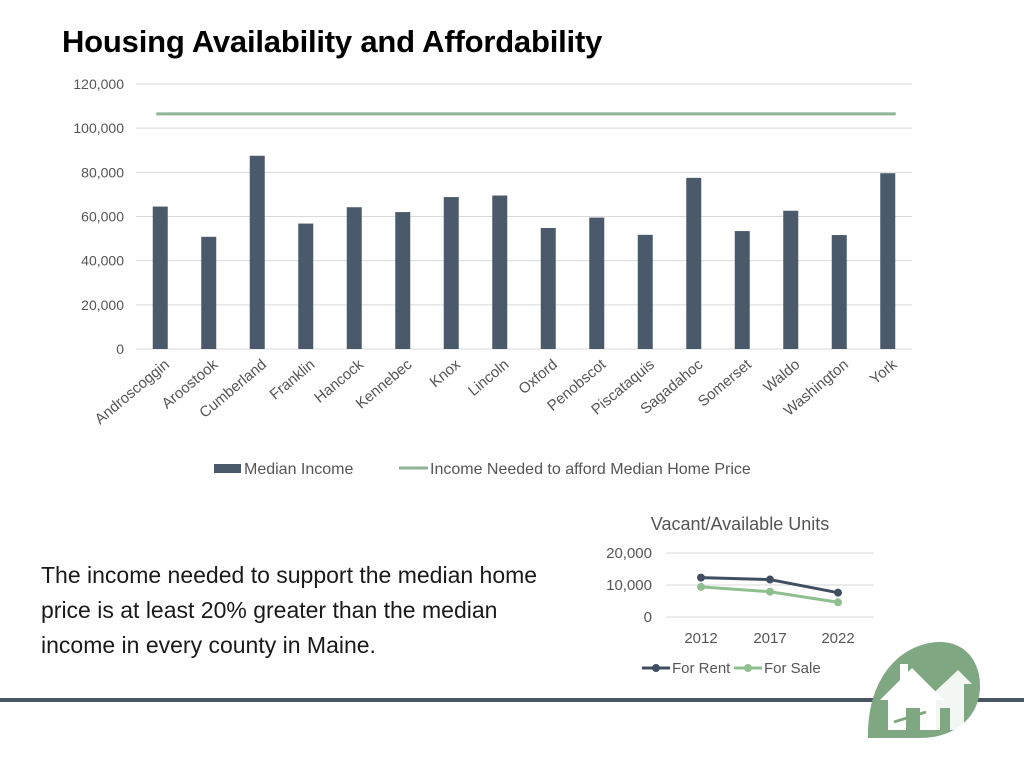  Describe the element at coordinates (837, 638) in the screenshot. I see `x-tick-label: 2022` at that location.